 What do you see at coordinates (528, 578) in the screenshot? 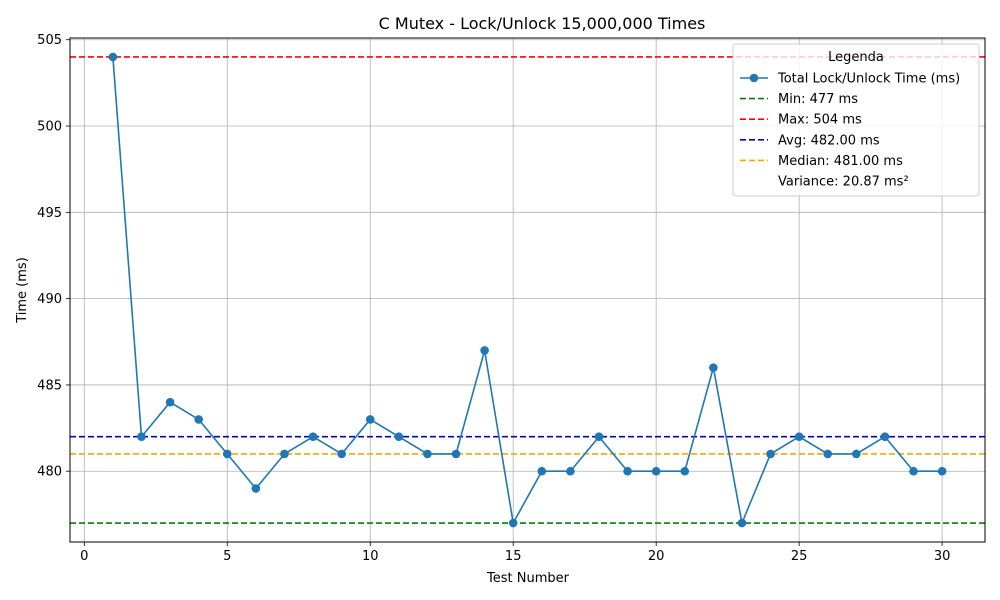
I see `x-axis-label: Test Number` at bounding box center [528, 578].